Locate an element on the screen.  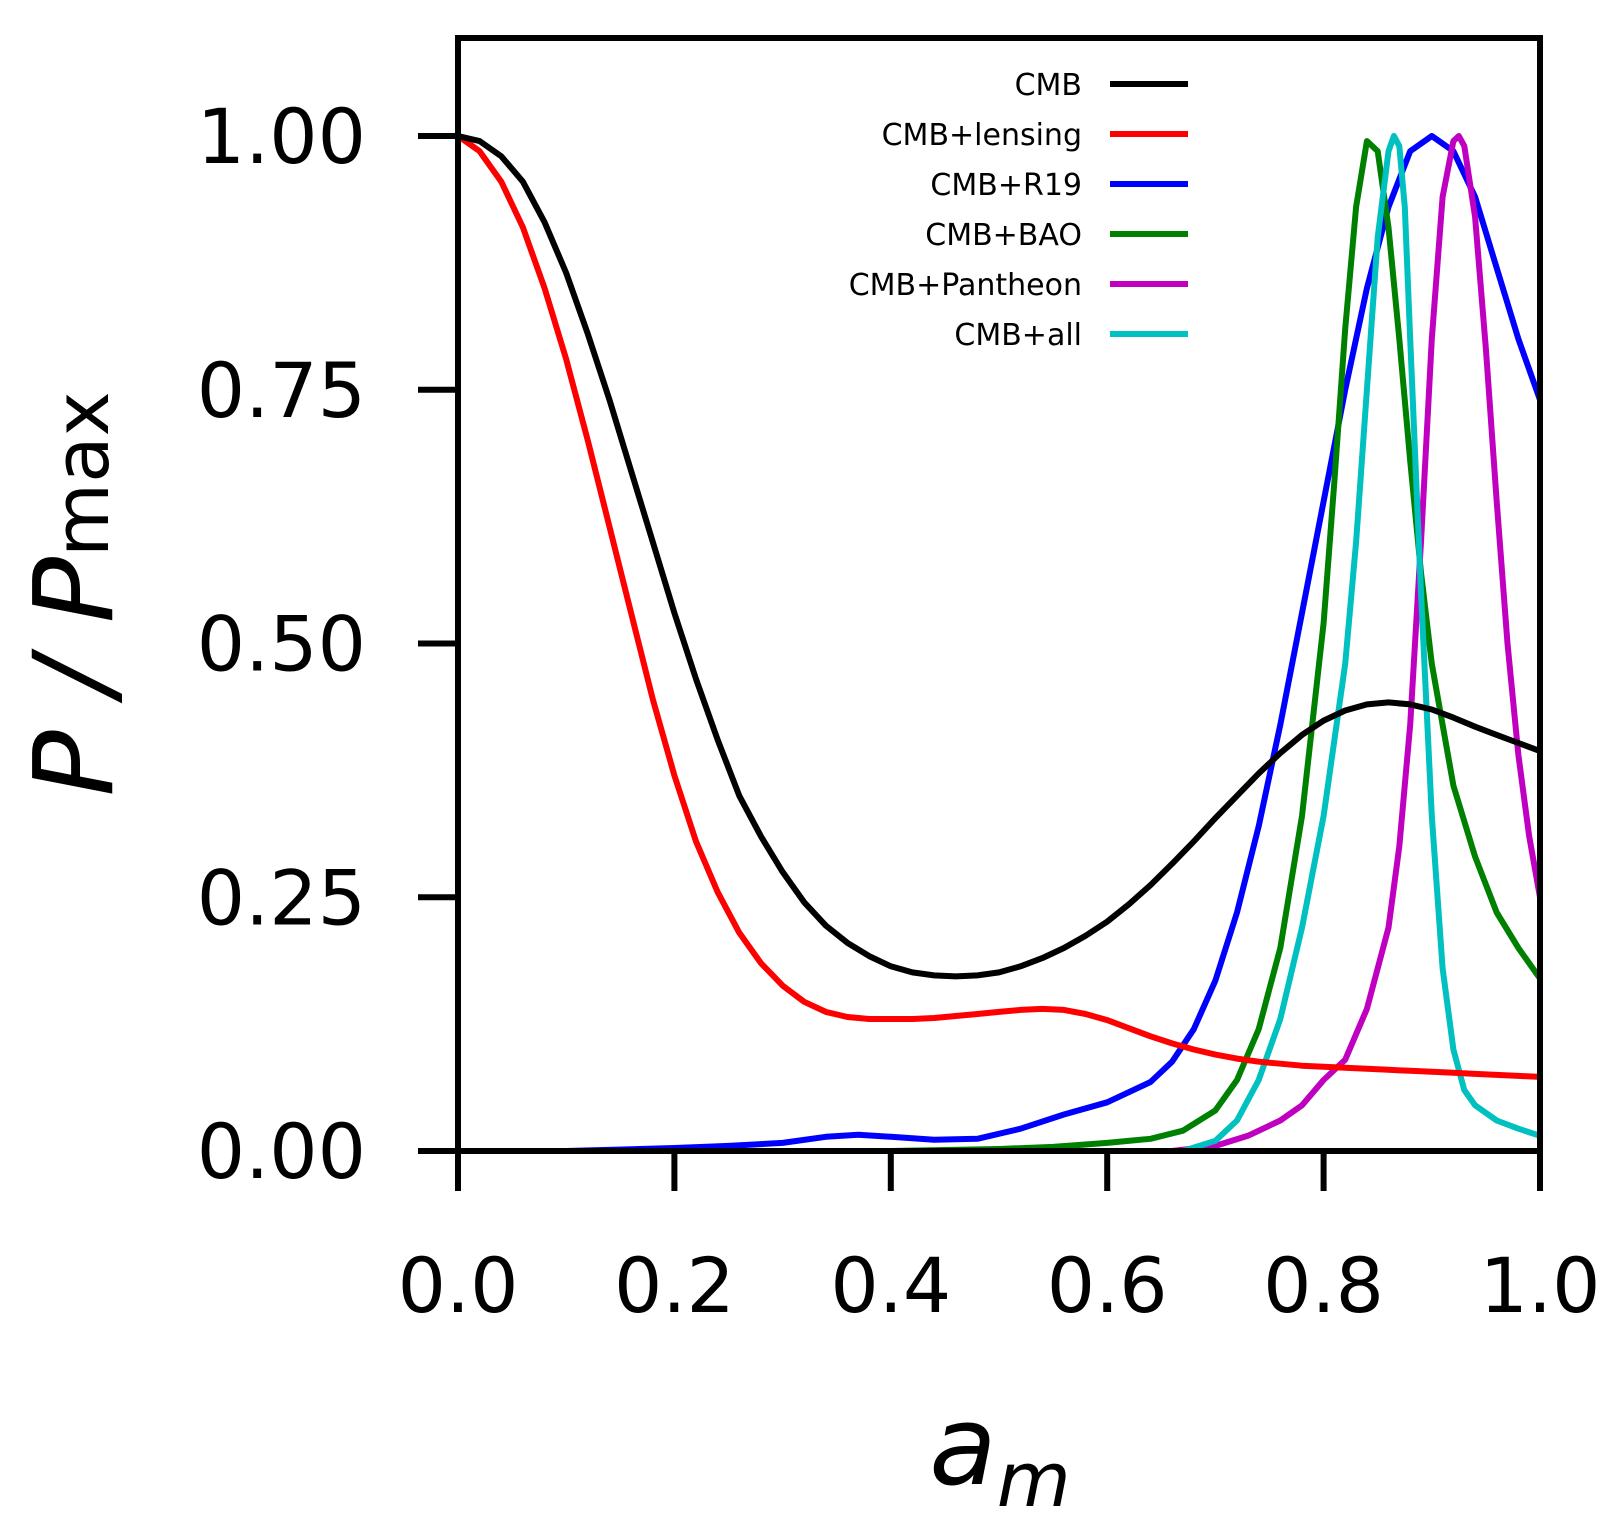
y-axis-label-main: P / P is located at coordinates (74, 676).